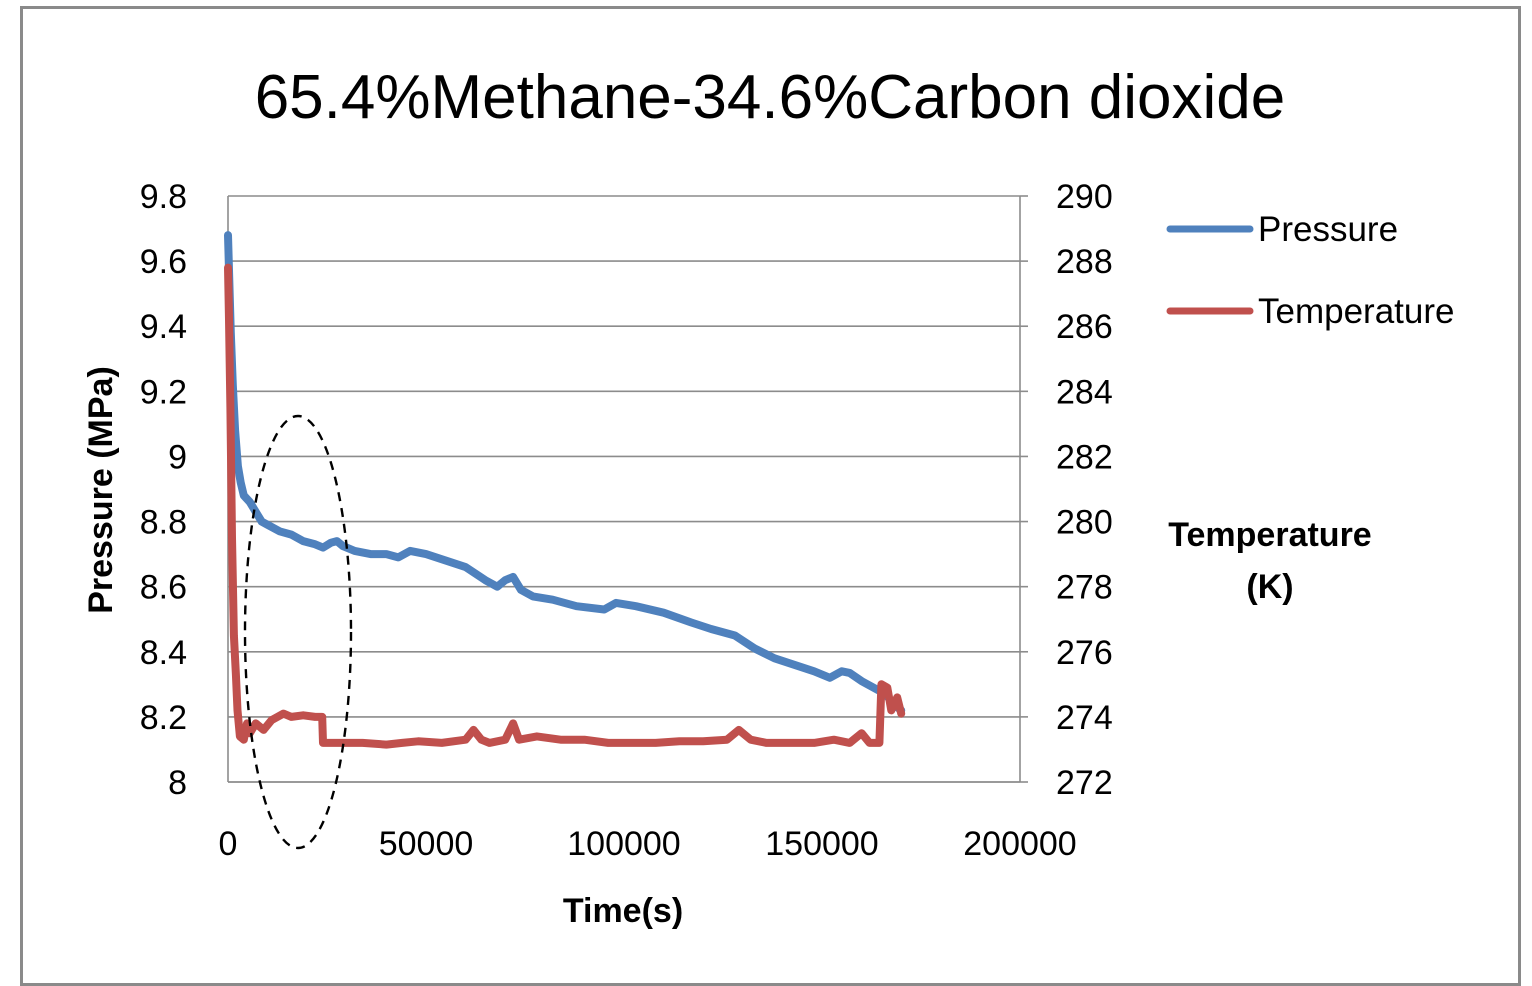  I want to click on x-axis-ticks: 0 50000 100000 150000 200000, so click(648, 844).